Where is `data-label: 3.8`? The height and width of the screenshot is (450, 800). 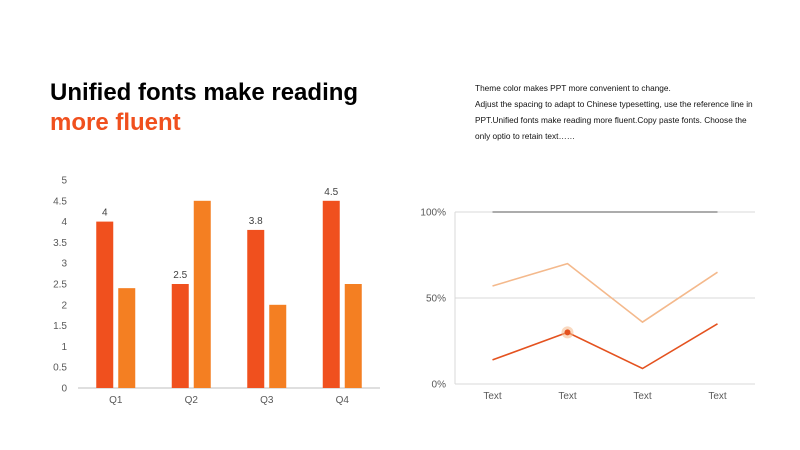
data-label: 3.8 is located at coordinates (256, 221).